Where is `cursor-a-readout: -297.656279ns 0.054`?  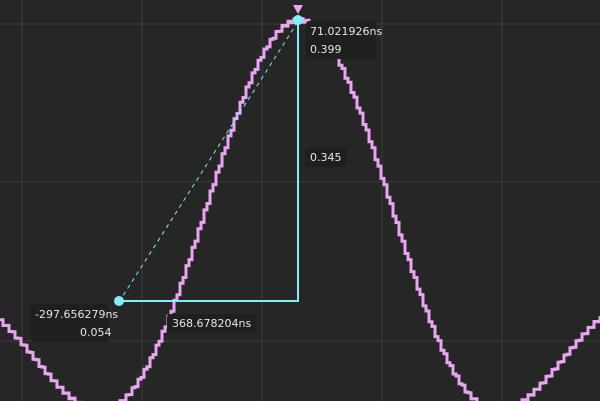
cursor-a-readout: -297.656279ns 0.054 is located at coordinates (74, 323).